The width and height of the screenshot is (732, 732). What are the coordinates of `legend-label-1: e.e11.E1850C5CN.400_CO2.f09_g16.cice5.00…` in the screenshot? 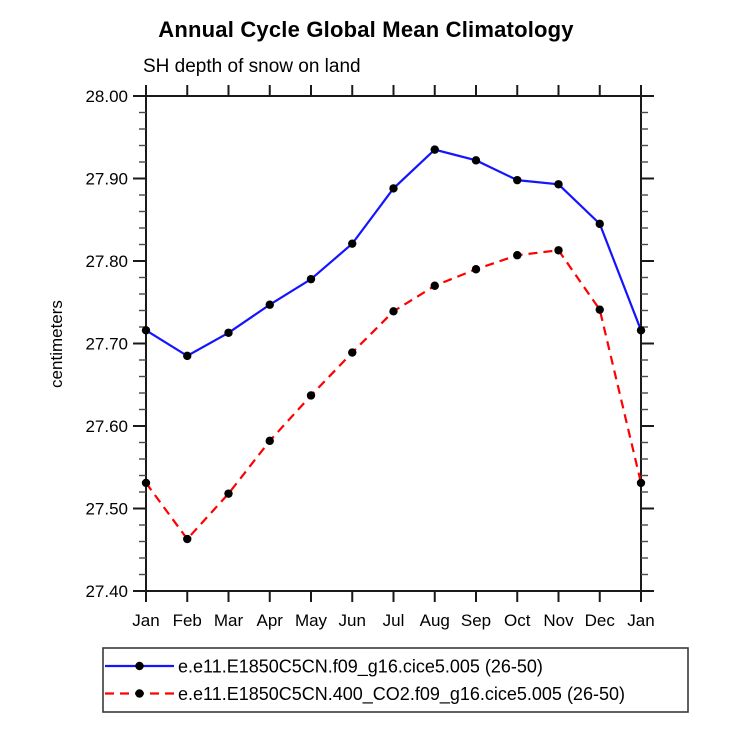 It's located at (401, 694).